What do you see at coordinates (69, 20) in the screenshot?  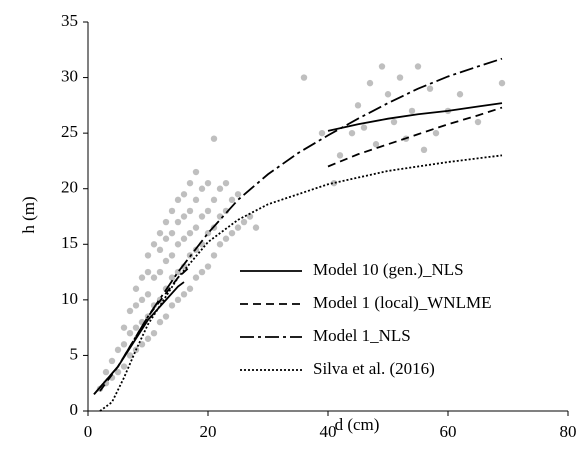 I see `y-tick-label: 35` at bounding box center [69, 20].